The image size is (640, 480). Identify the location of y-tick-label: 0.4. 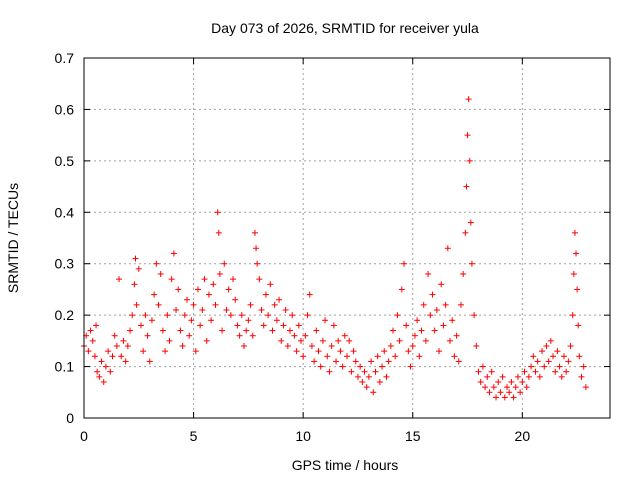
(65, 212).